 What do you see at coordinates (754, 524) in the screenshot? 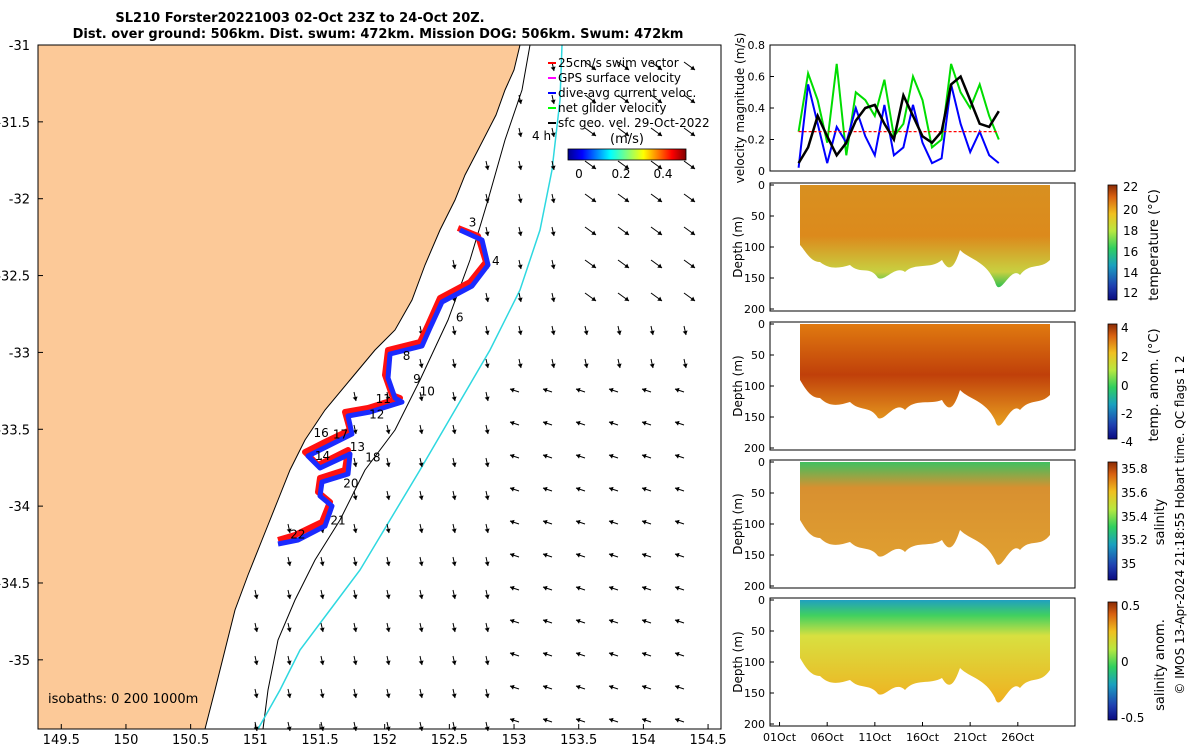
I see `depth-tick-label: 100` at bounding box center [754, 524].